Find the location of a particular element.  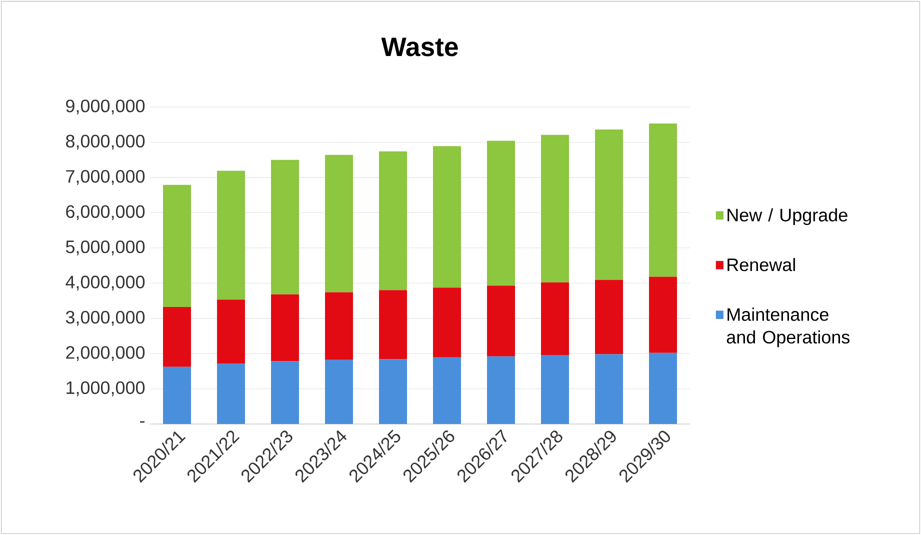

chart-title: Waste is located at coordinates (419, 47).